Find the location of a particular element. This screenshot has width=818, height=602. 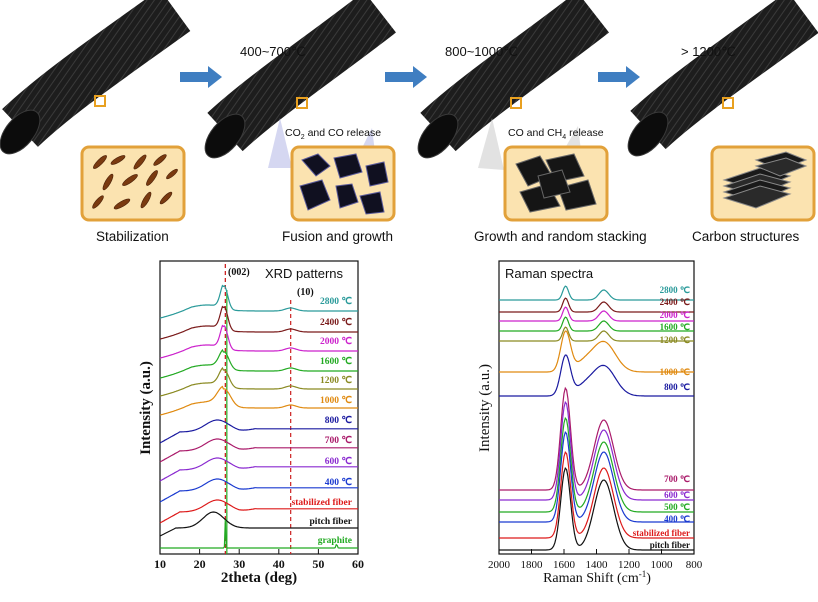

xrd-series-graphite is located at coordinates (259, 534).